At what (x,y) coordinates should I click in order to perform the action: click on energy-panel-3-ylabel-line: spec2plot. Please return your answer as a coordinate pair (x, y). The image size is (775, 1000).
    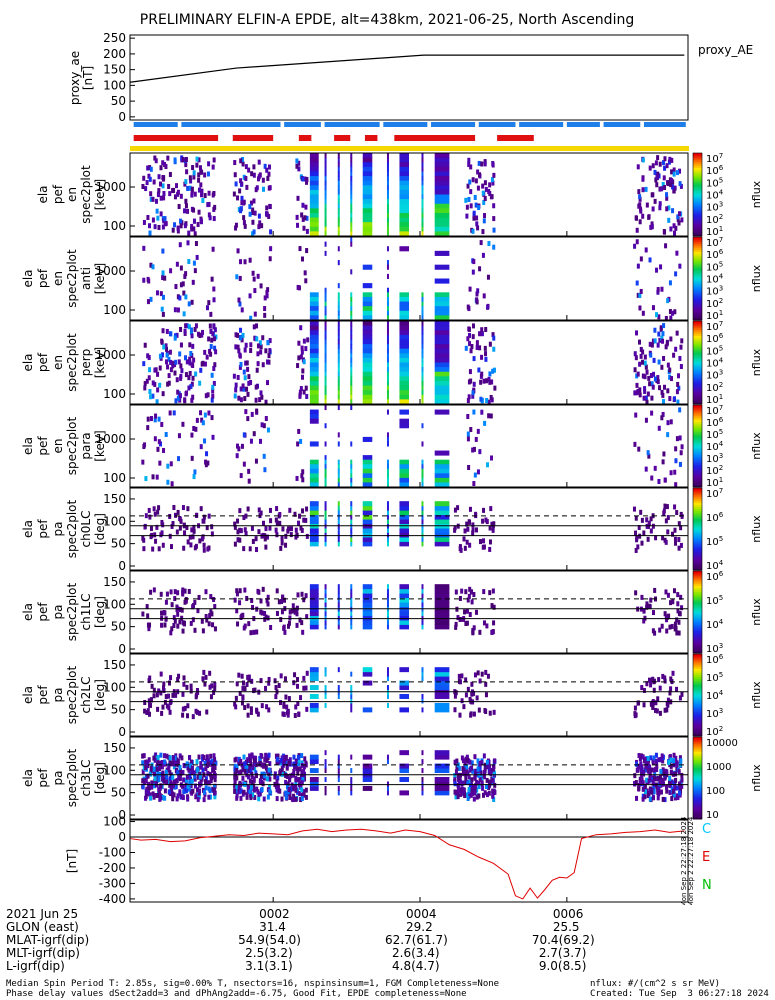
    Looking at the image, I should click on (72, 362).